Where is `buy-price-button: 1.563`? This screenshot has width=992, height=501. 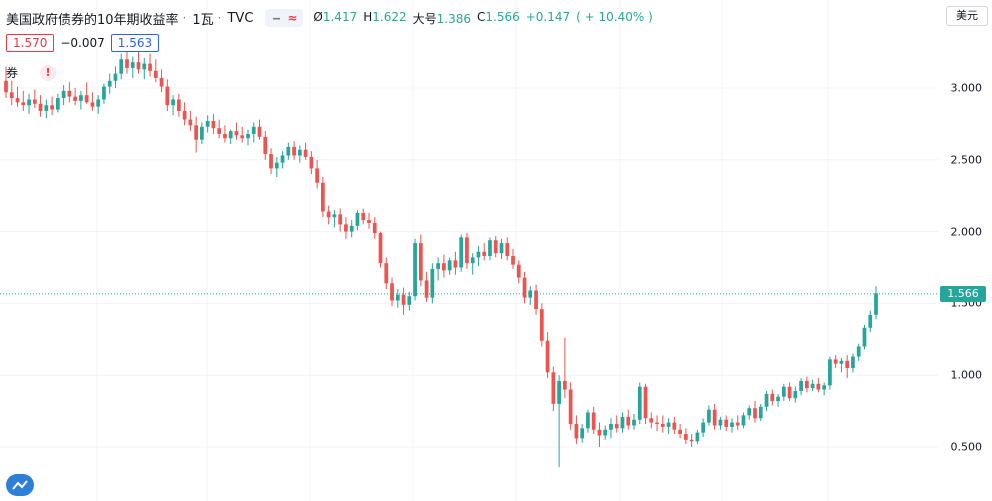 buy-price-button: 1.563 is located at coordinates (135, 43).